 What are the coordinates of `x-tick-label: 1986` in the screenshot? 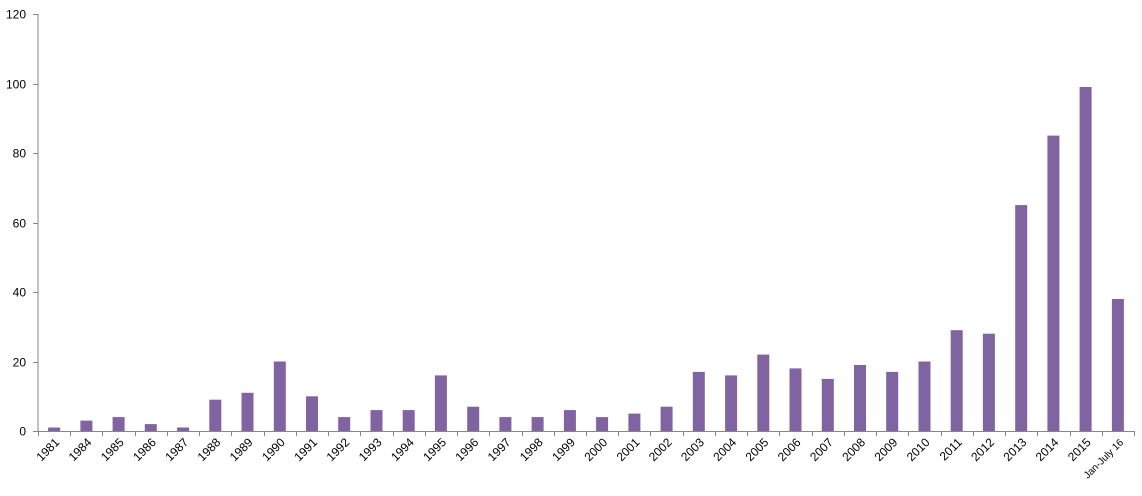 It's located at (144, 449).